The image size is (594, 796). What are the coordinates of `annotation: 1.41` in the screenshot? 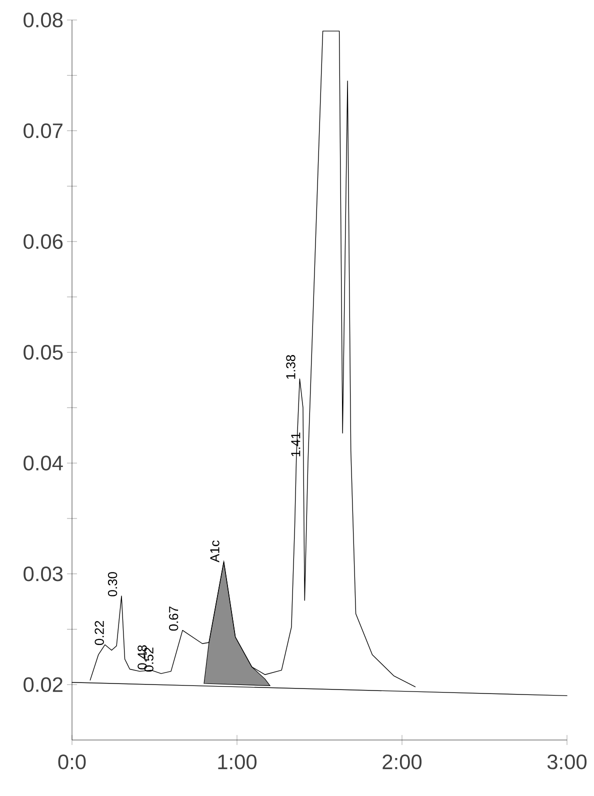 It's located at (295, 444).